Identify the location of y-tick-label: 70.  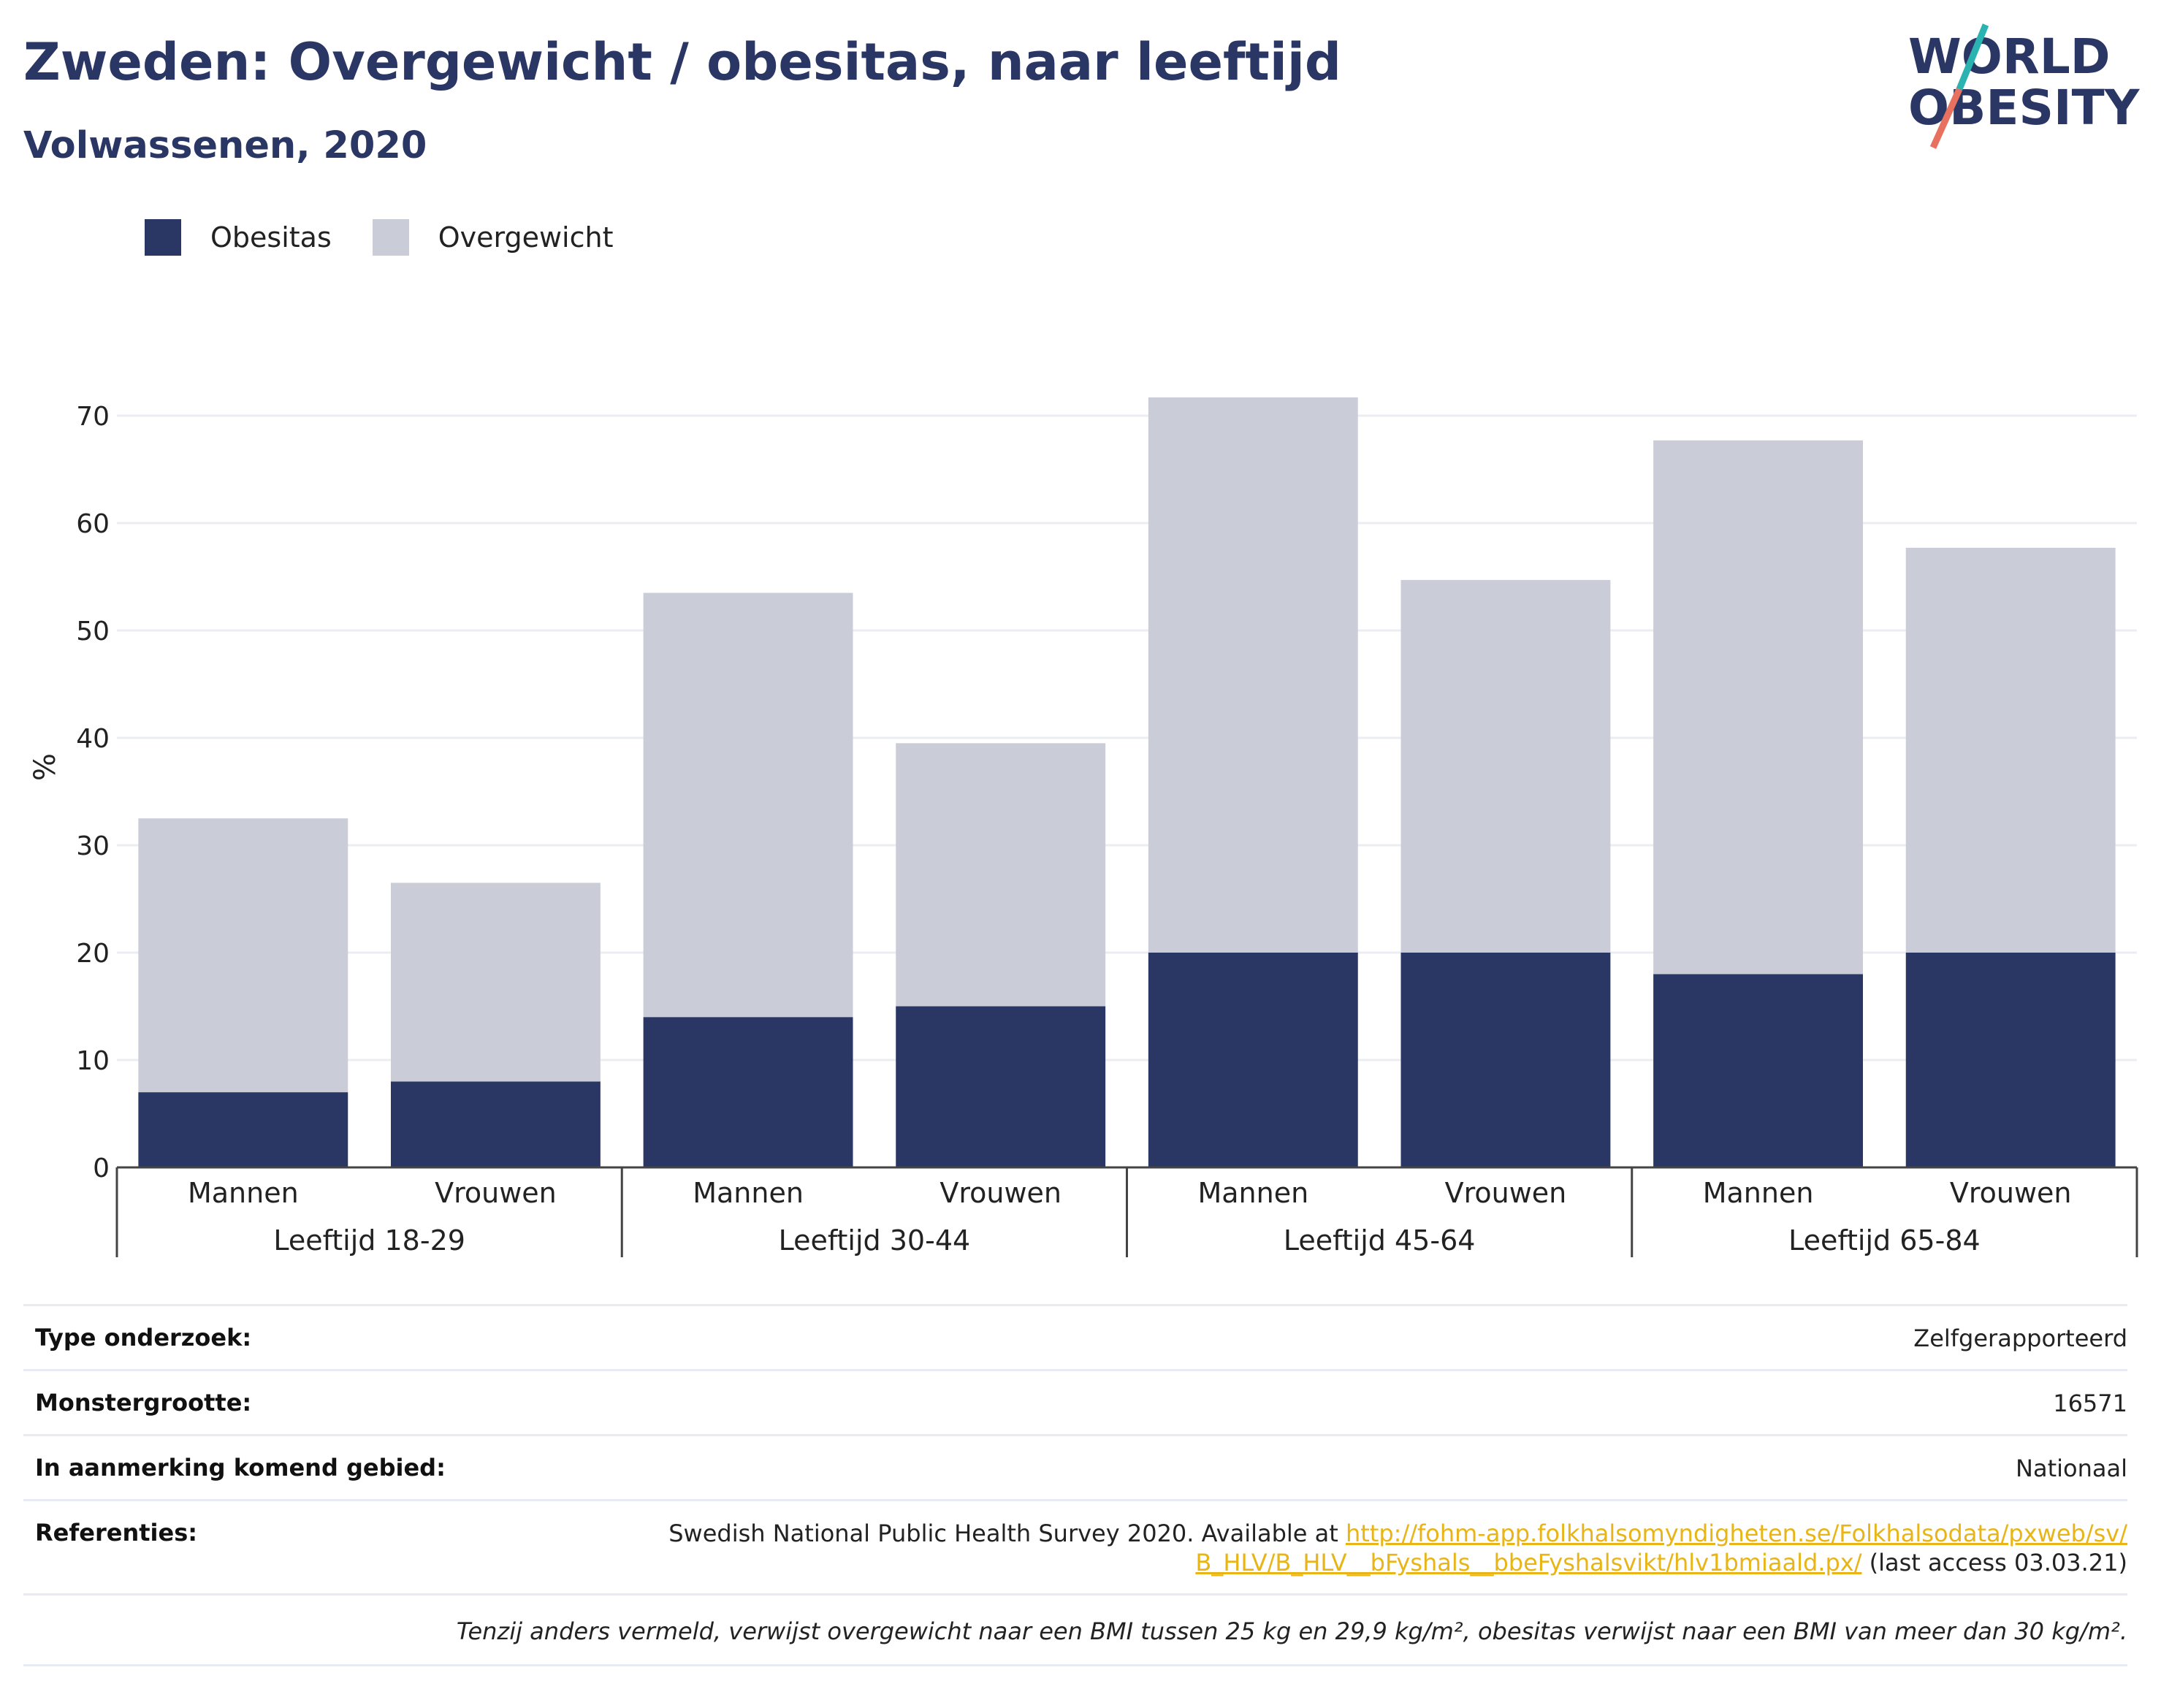
(93, 417).